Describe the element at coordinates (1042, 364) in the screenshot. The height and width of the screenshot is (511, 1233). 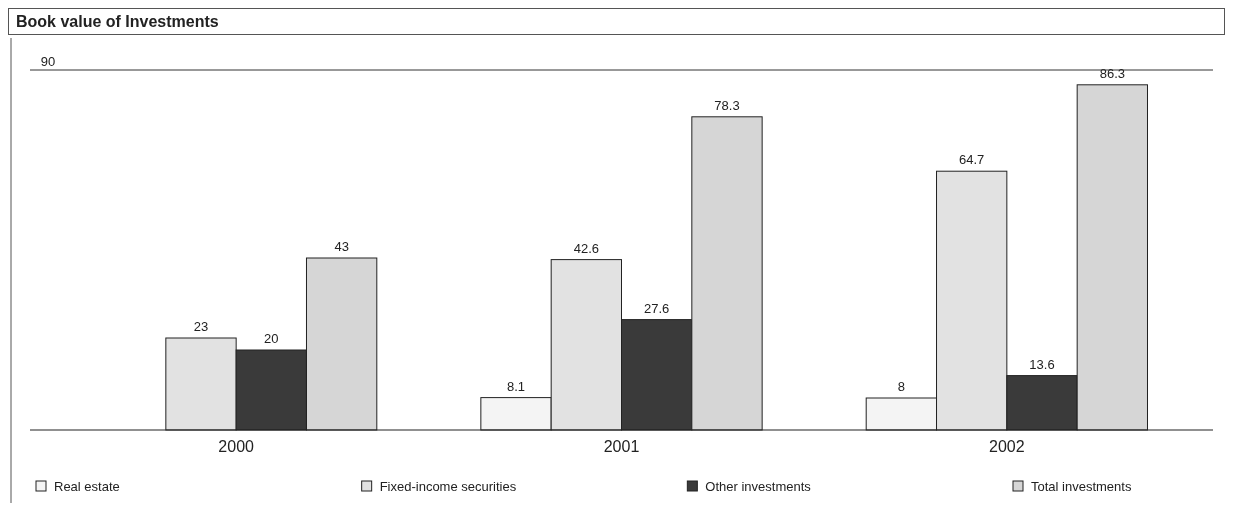
I see `data-label: 13.6` at that location.